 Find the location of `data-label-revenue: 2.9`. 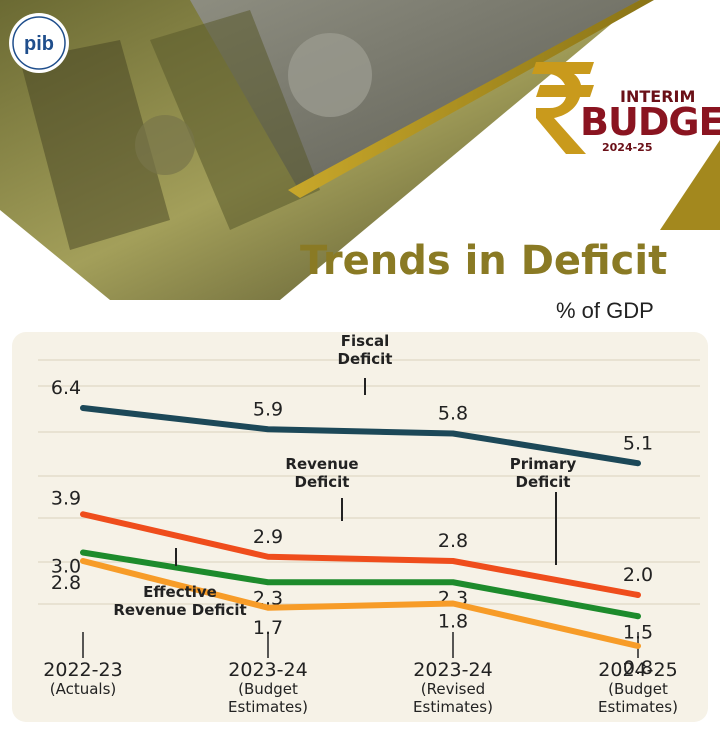

data-label-revenue: 2.9 is located at coordinates (268, 537).